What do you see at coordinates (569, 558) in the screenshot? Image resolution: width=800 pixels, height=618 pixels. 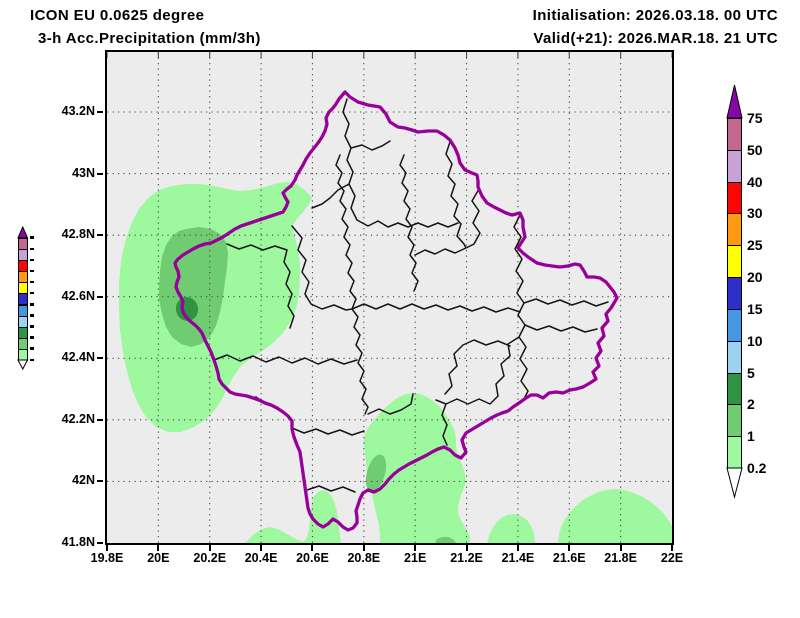 I see `x-tick-label: 21.6E` at bounding box center [569, 558].